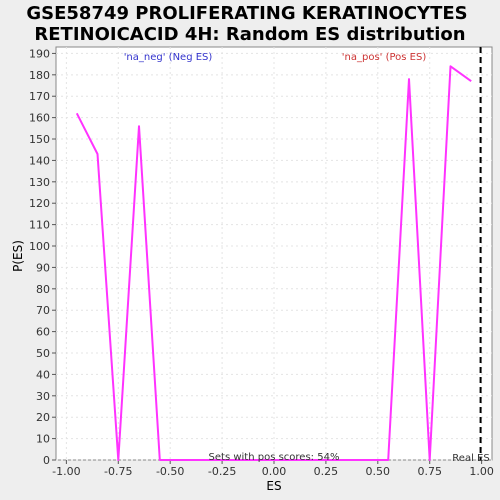  I want to click on x-tick-label: -0.25, so click(222, 471).